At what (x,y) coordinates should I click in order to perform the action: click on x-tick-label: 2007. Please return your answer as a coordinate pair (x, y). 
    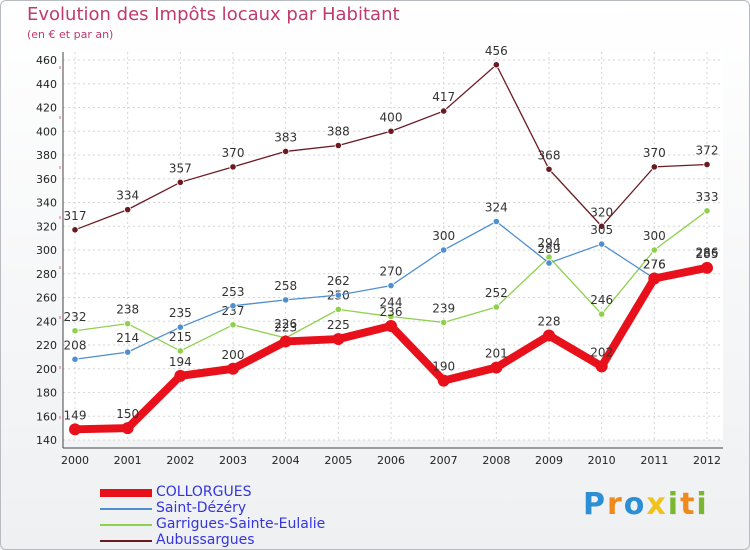
    Looking at the image, I should click on (444, 460).